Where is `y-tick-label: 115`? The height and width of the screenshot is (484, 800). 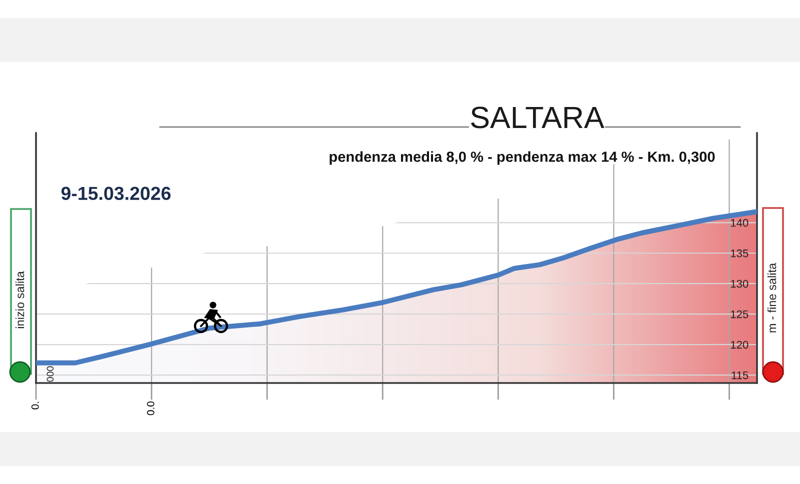 y-tick-label: 115 is located at coordinates (740, 375).